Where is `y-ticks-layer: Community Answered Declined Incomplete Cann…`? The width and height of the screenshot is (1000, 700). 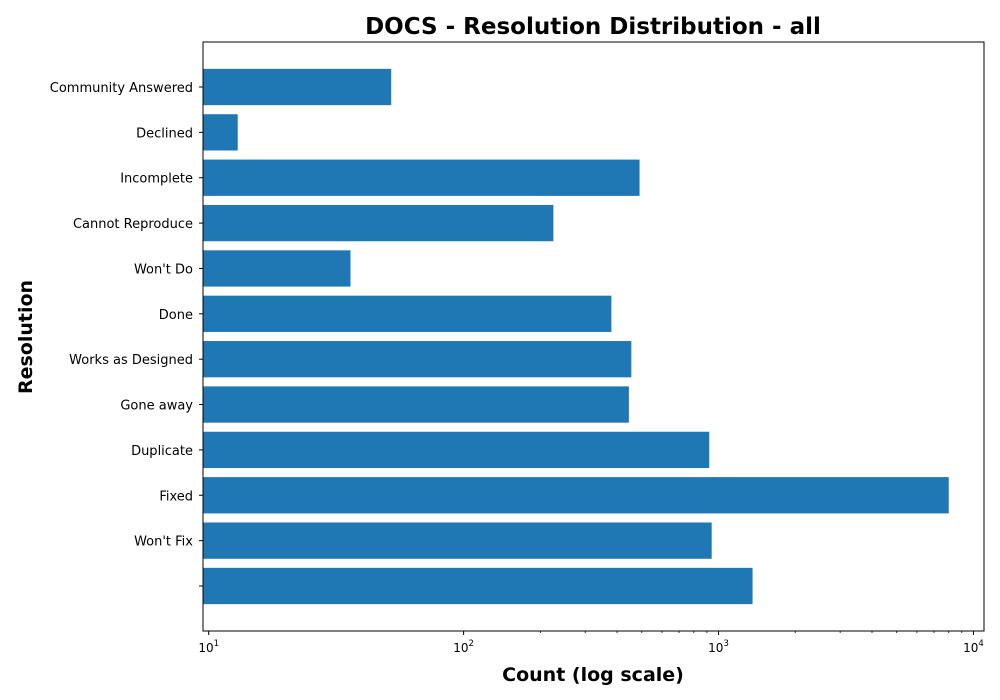 y-ticks-layer: Community Answered Declined Incomplete Cann… is located at coordinates (126, 334).